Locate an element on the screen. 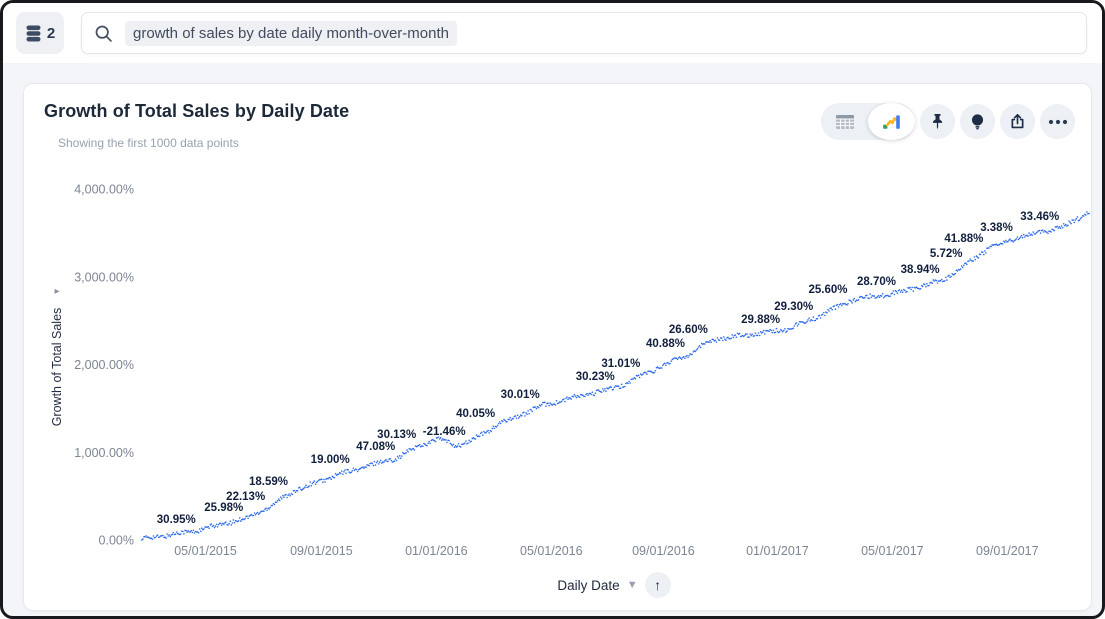 This screenshot has height=619, width=1105. arrow-up-icon: ↑ is located at coordinates (658, 585).